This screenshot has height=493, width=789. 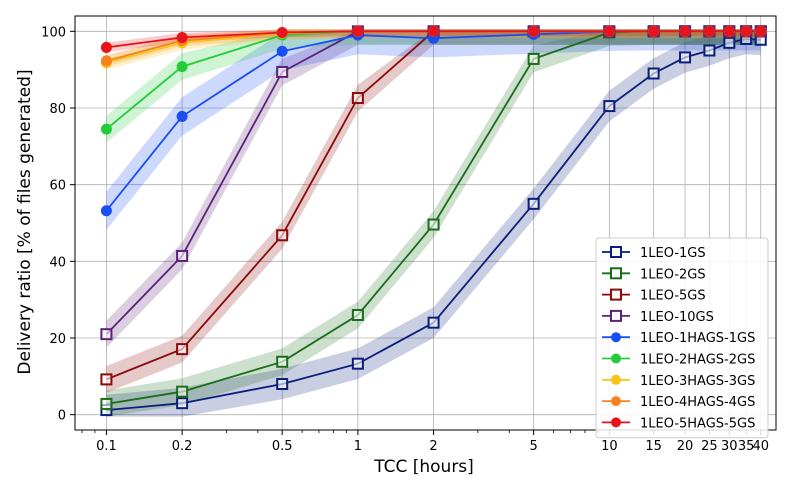 I want to click on point-1leo-4hags-4gs, so click(x=106, y=61).